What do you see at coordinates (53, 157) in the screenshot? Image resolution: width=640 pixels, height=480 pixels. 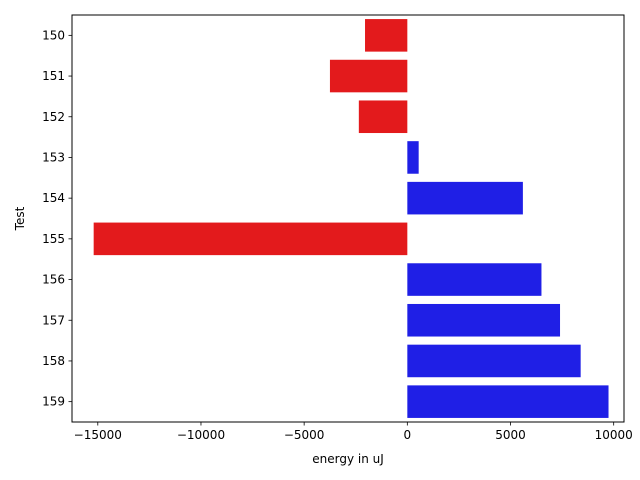 I see `y-tick-label: 153` at bounding box center [53, 157].